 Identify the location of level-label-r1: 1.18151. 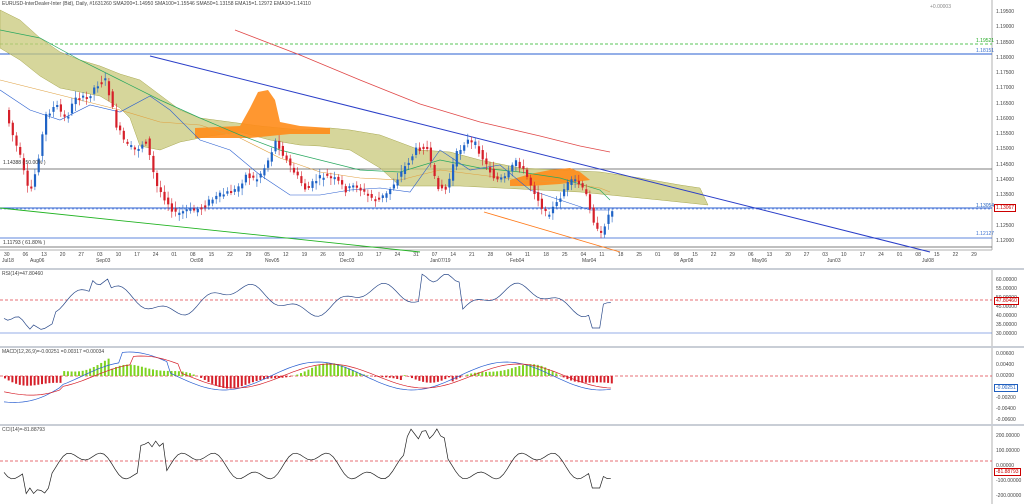
(985, 51).